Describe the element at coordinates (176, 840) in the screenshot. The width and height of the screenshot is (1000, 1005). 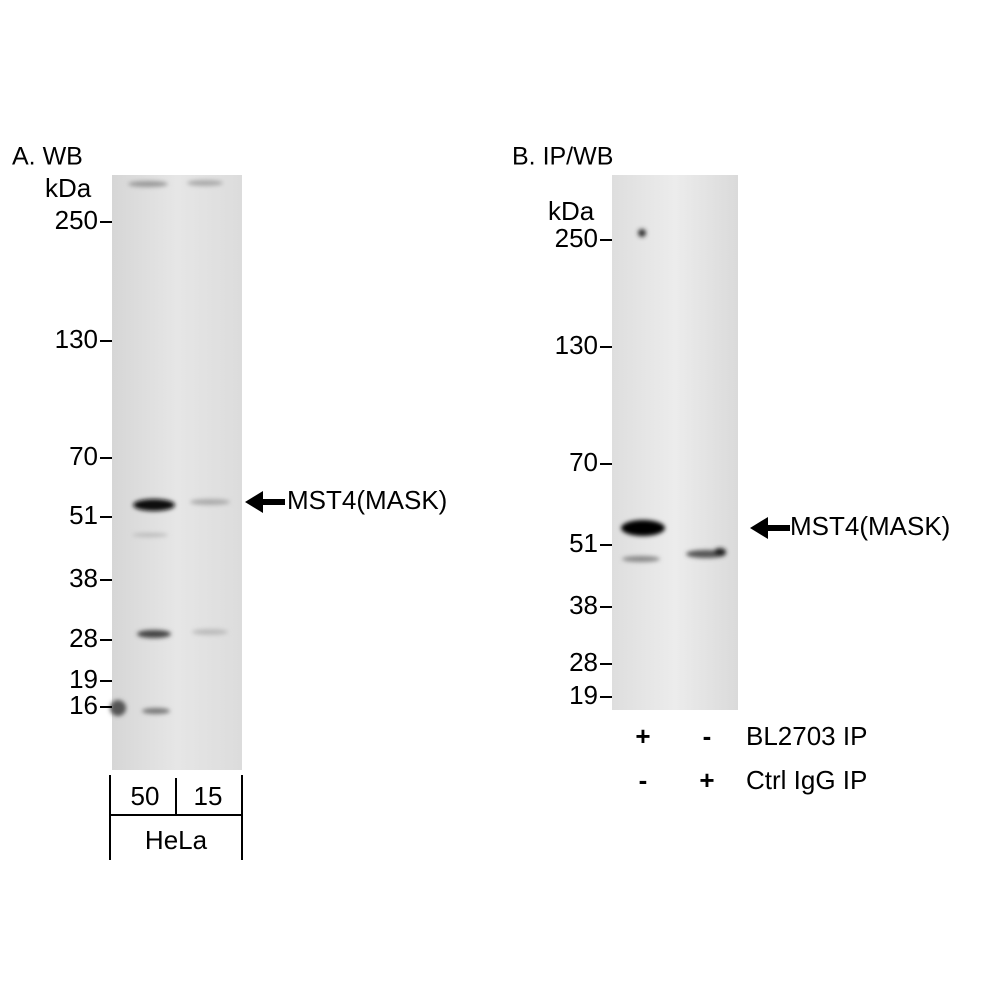
I see `sample-label: HeLa` at that location.